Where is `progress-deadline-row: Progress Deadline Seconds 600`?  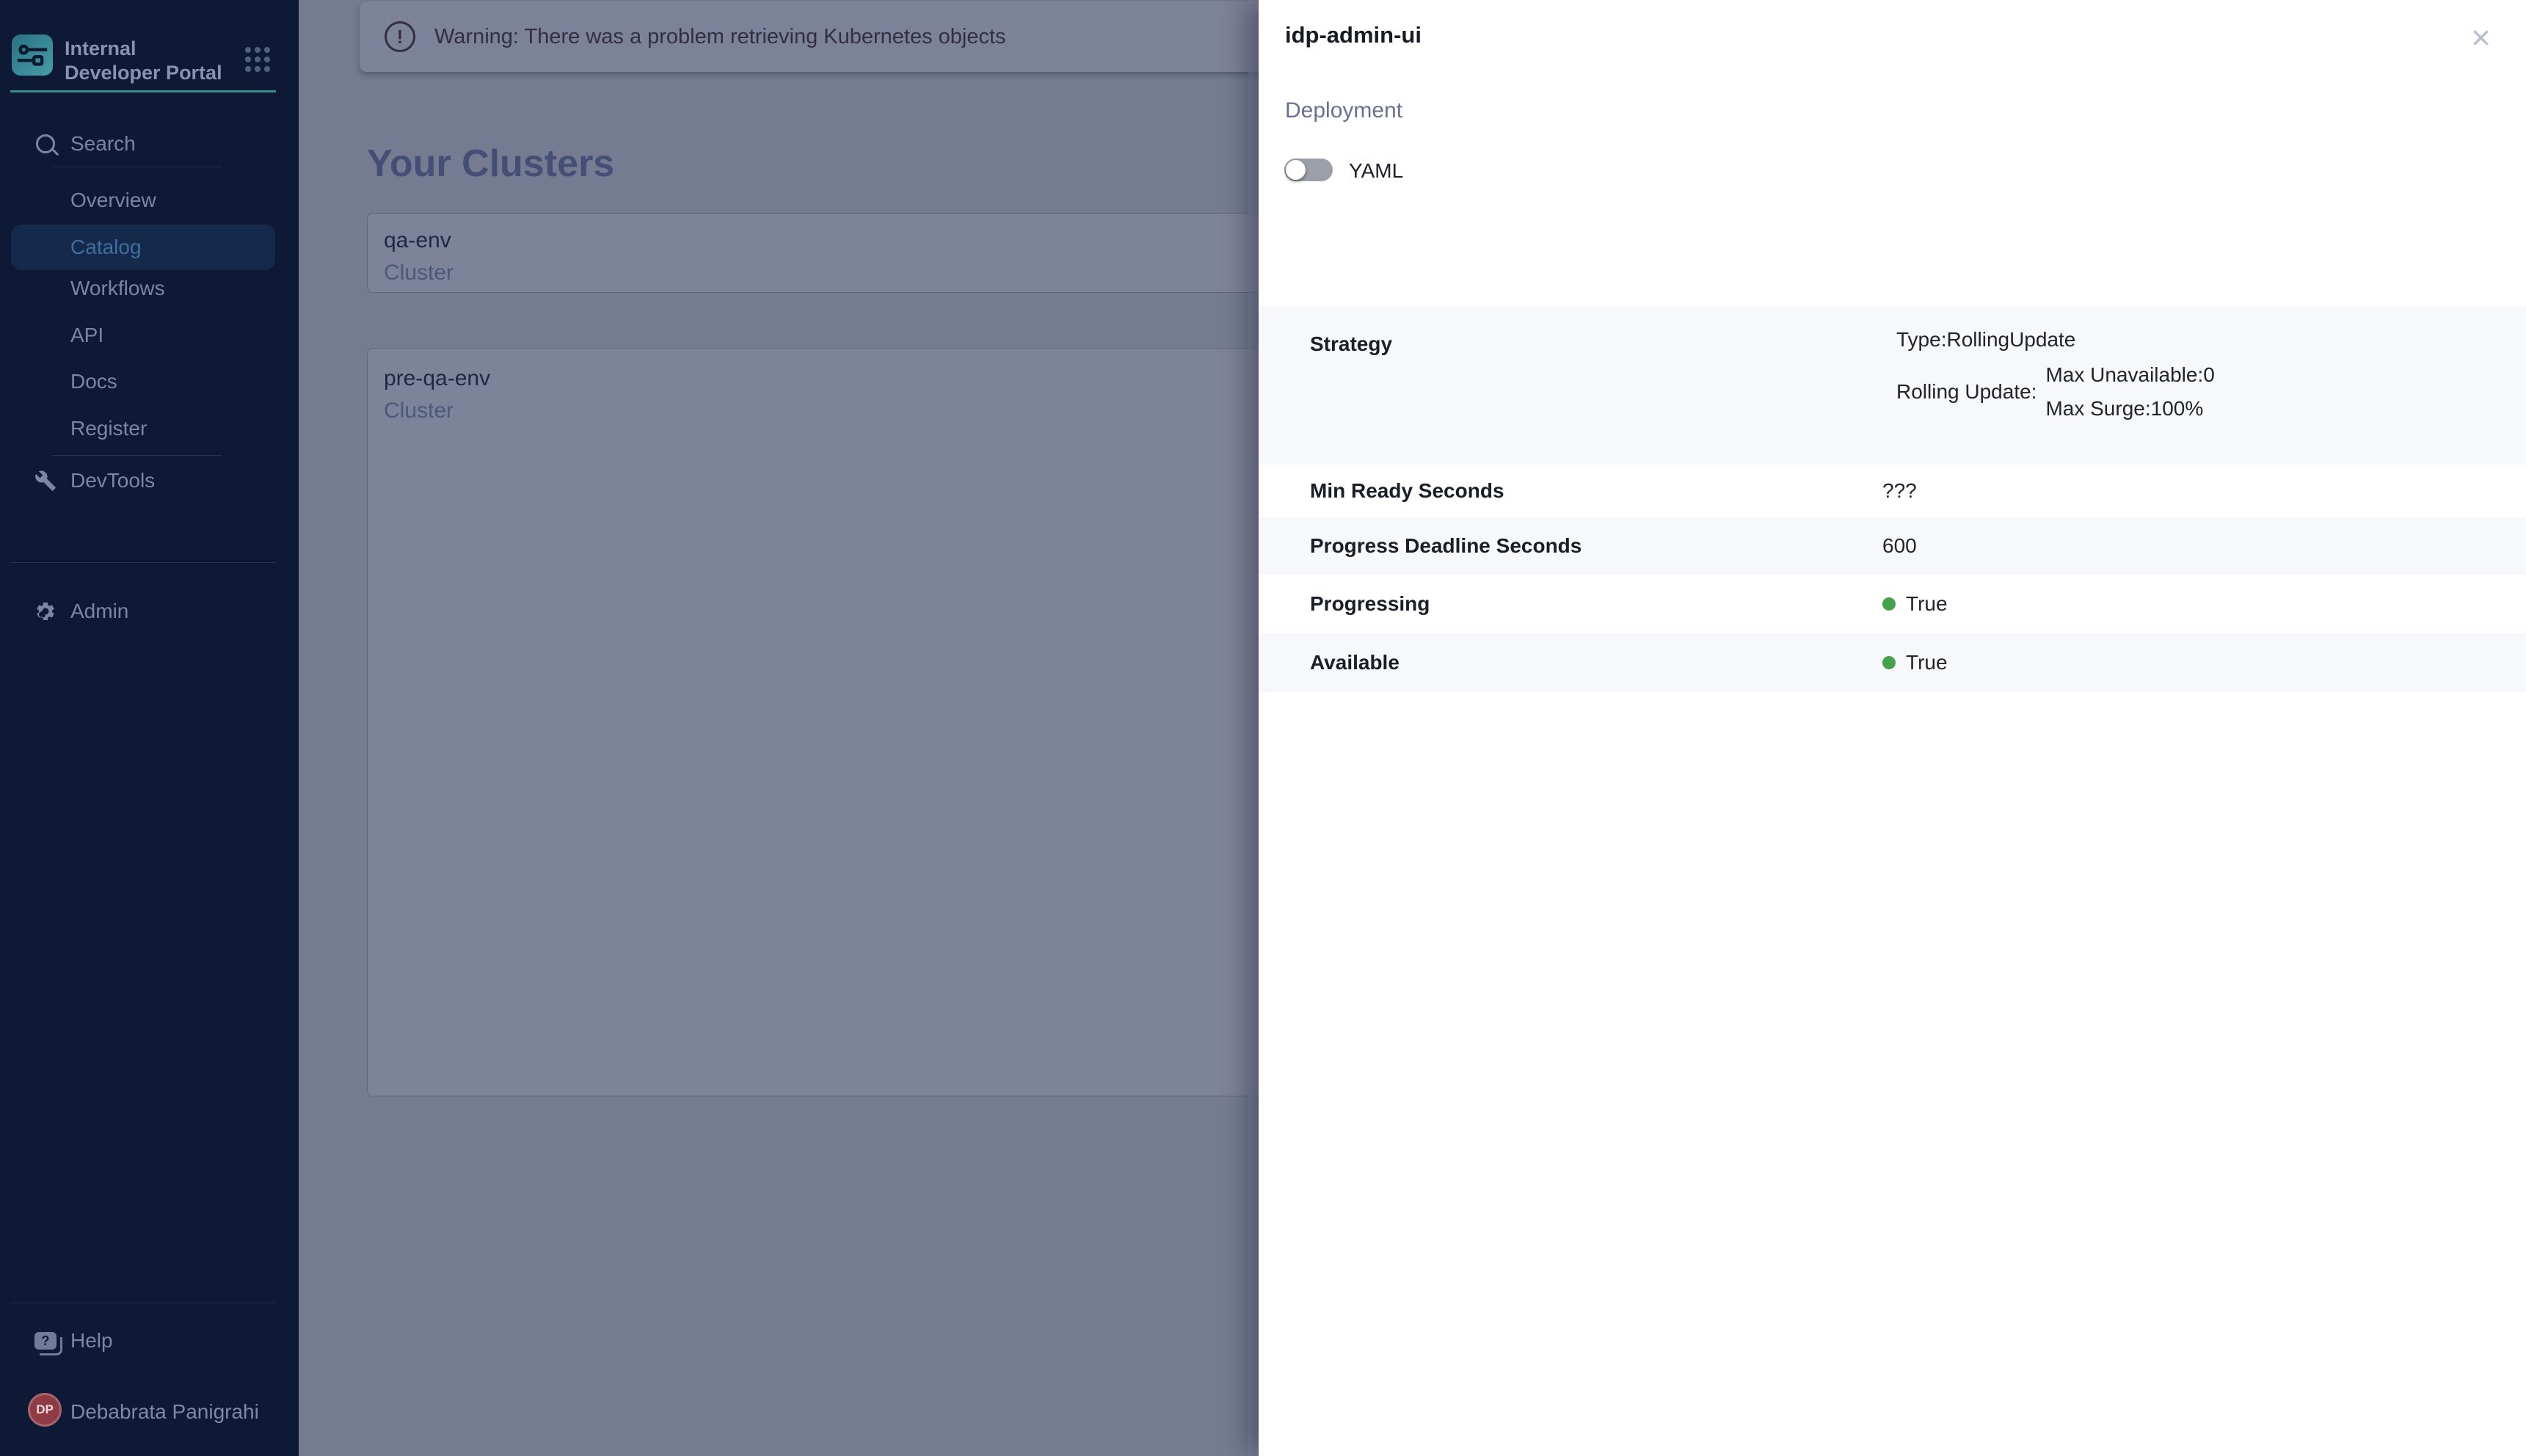 progress-deadline-row: Progress Deadline Seconds 600 is located at coordinates (1892, 546).